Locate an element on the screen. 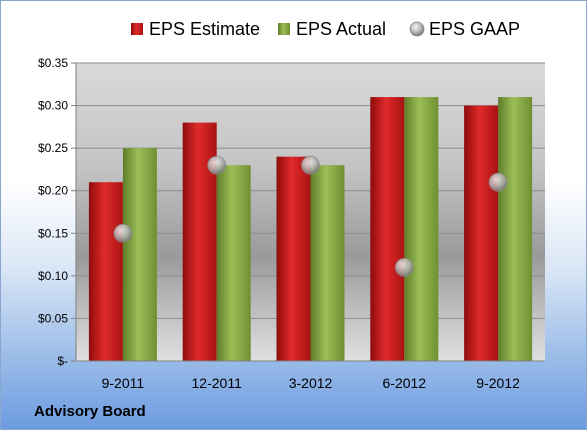 This screenshot has width=587, height=430. legend-item-eps-gaap: EPS GAAP is located at coordinates (474, 29).